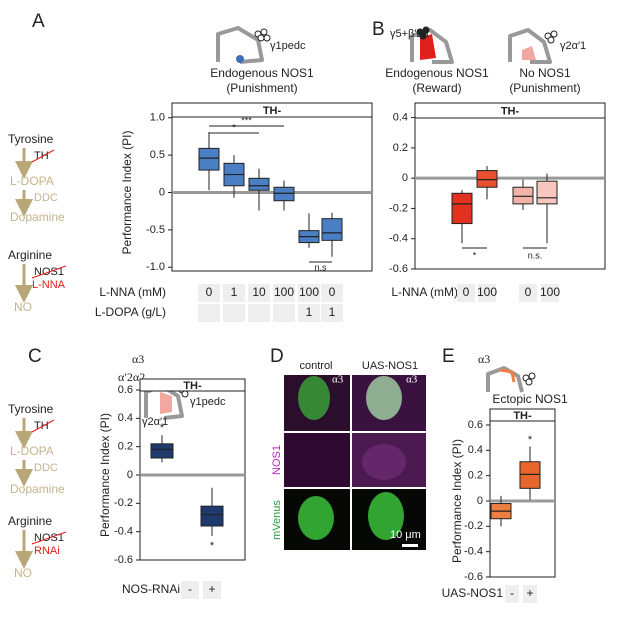 The height and width of the screenshot is (617, 617). Describe the element at coordinates (530, 399) in the screenshot. I see `header-title: Ectopic NOS1` at that location.